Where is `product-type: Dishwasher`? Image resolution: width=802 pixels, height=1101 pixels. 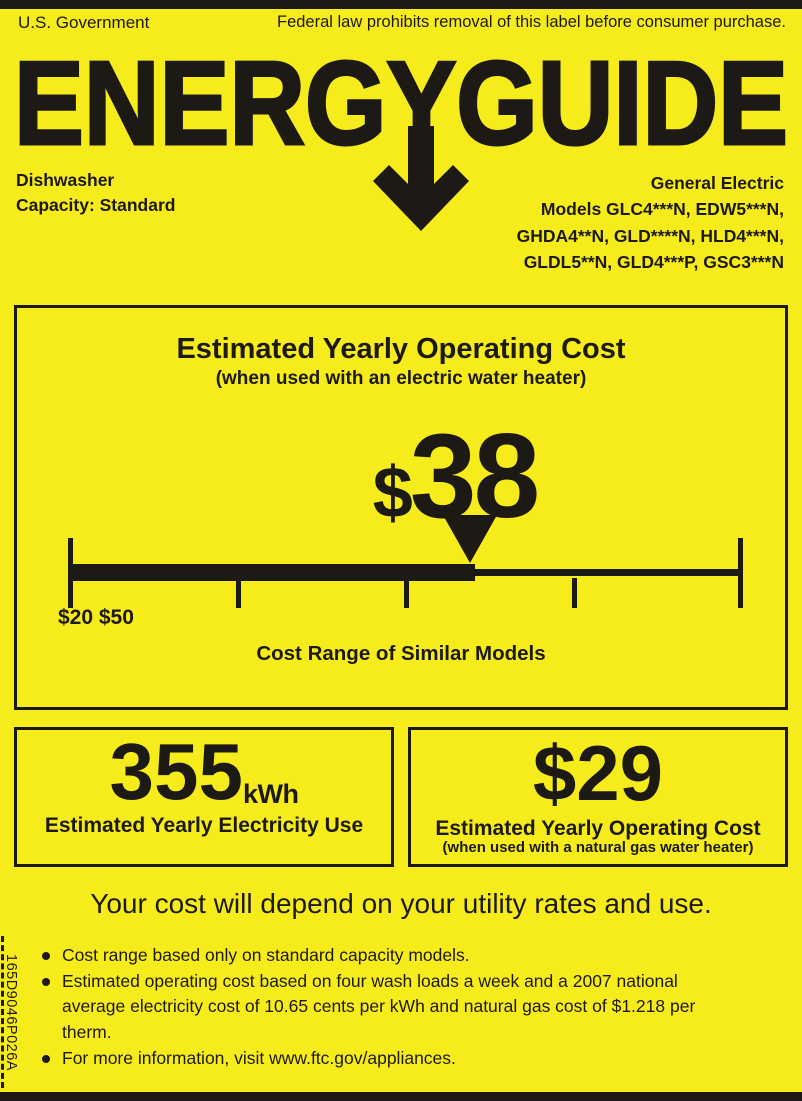 product-type: Dishwasher is located at coordinates (65, 180).